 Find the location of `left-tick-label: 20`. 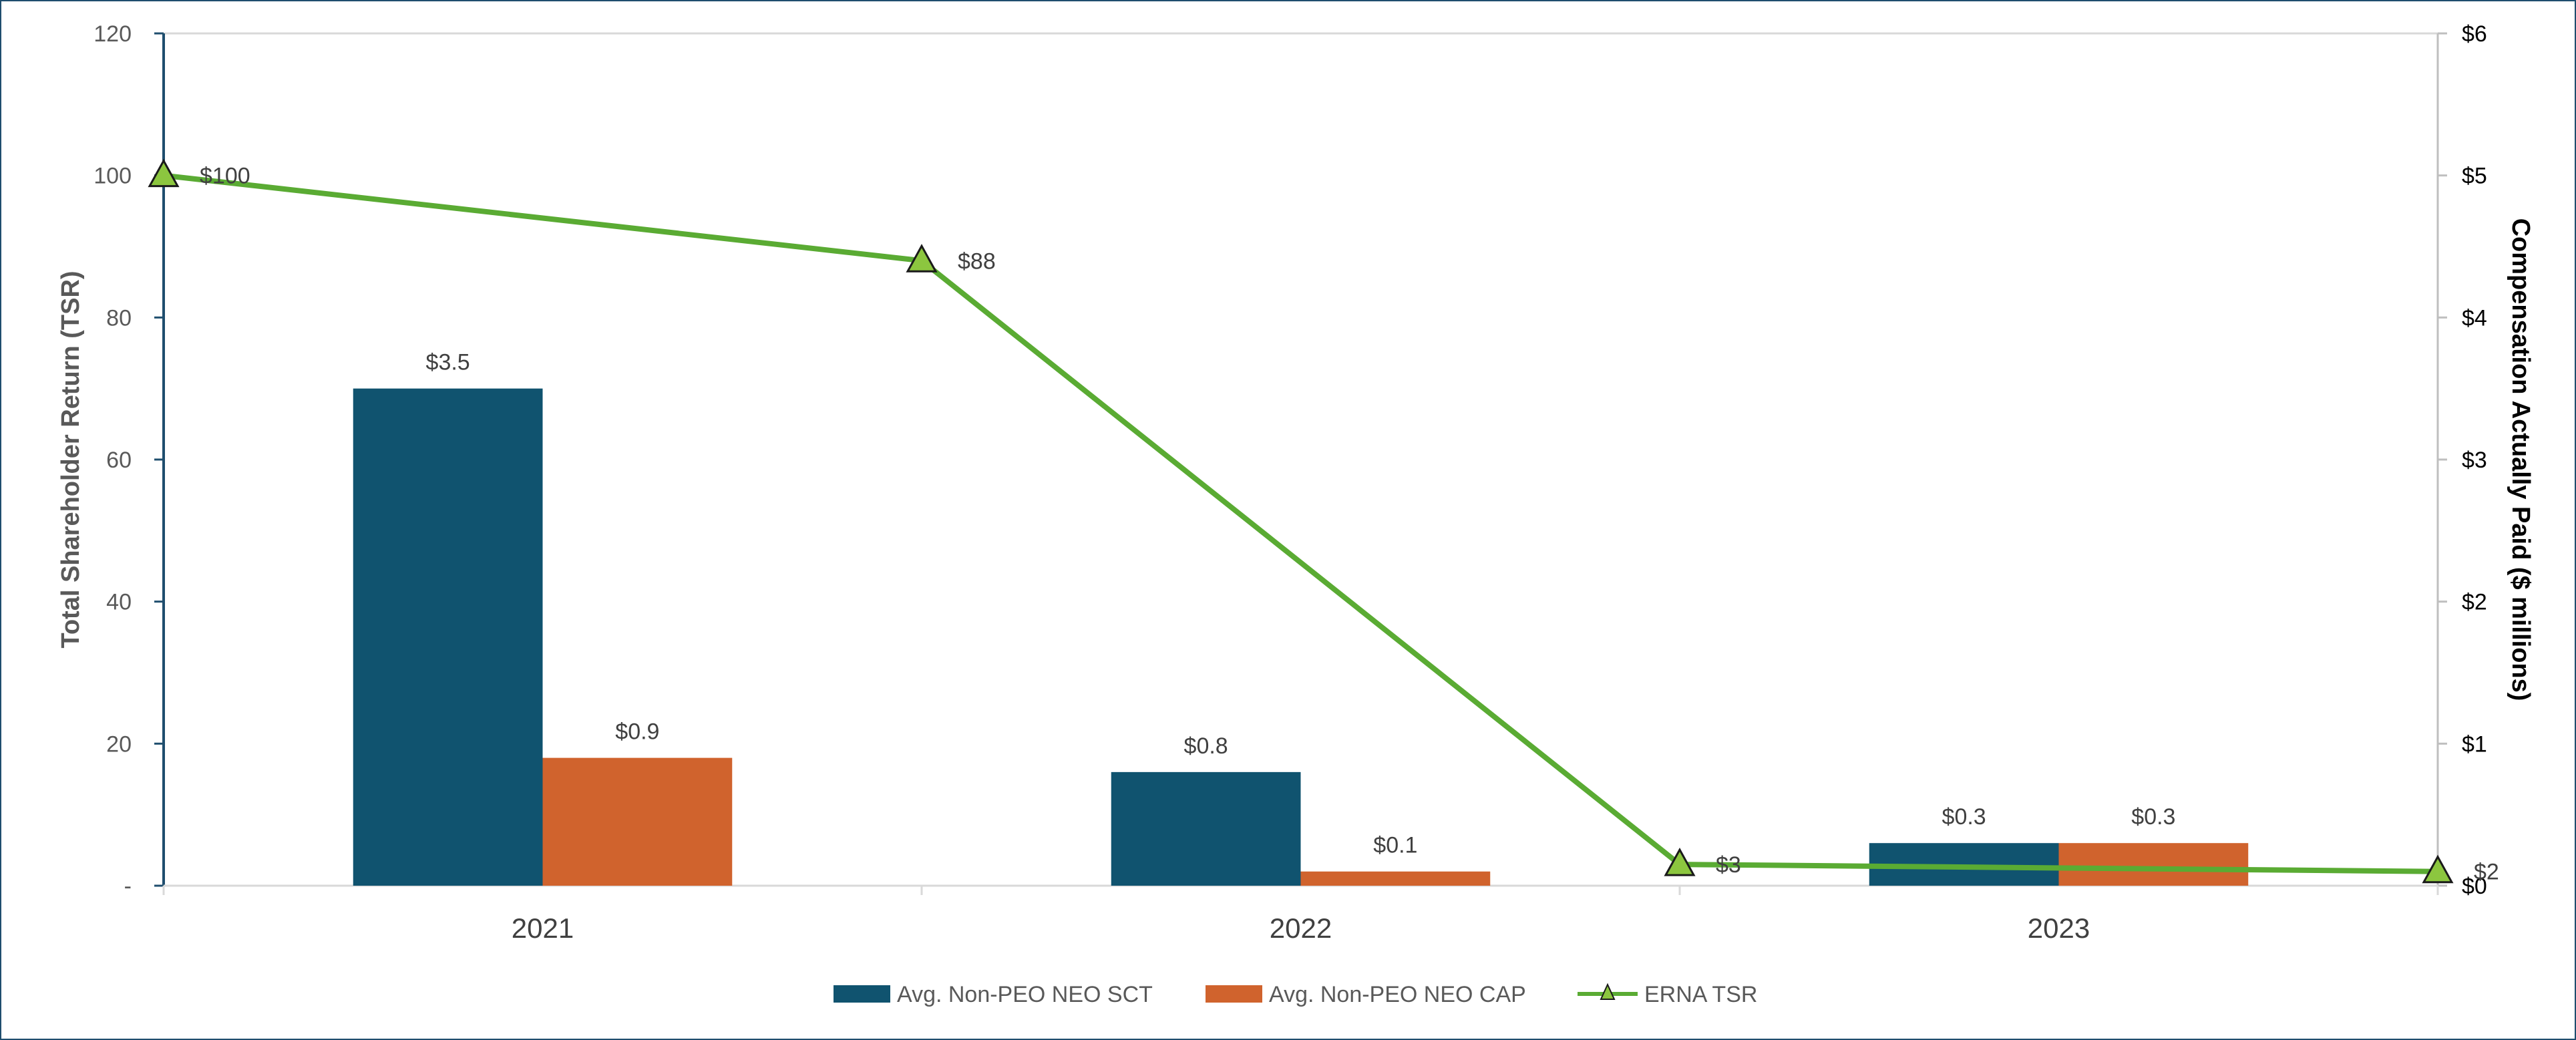

left-tick-label: 20 is located at coordinates (119, 744).